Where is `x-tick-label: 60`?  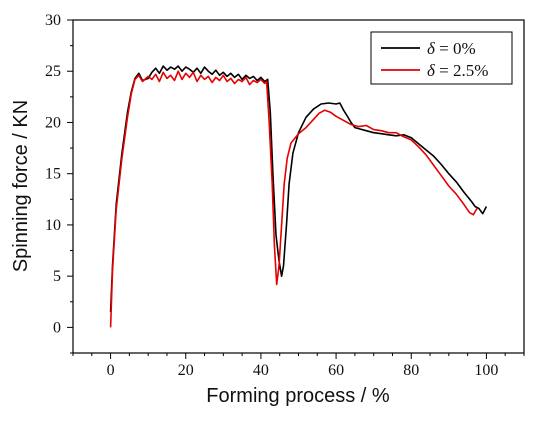 x-tick-label: 60 is located at coordinates (336, 370).